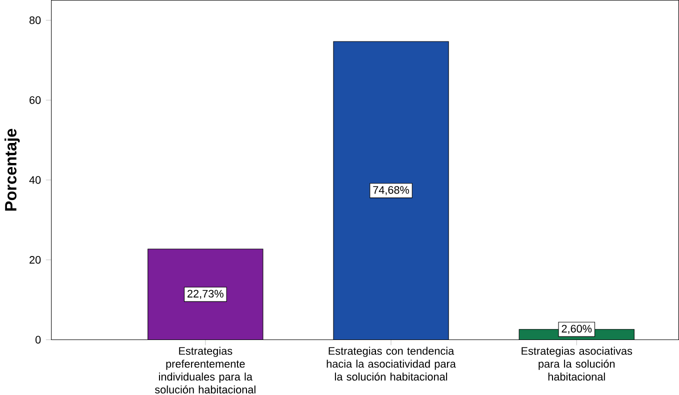  What do you see at coordinates (577, 329) in the screenshot?
I see `data-label: 2,60%` at bounding box center [577, 329].